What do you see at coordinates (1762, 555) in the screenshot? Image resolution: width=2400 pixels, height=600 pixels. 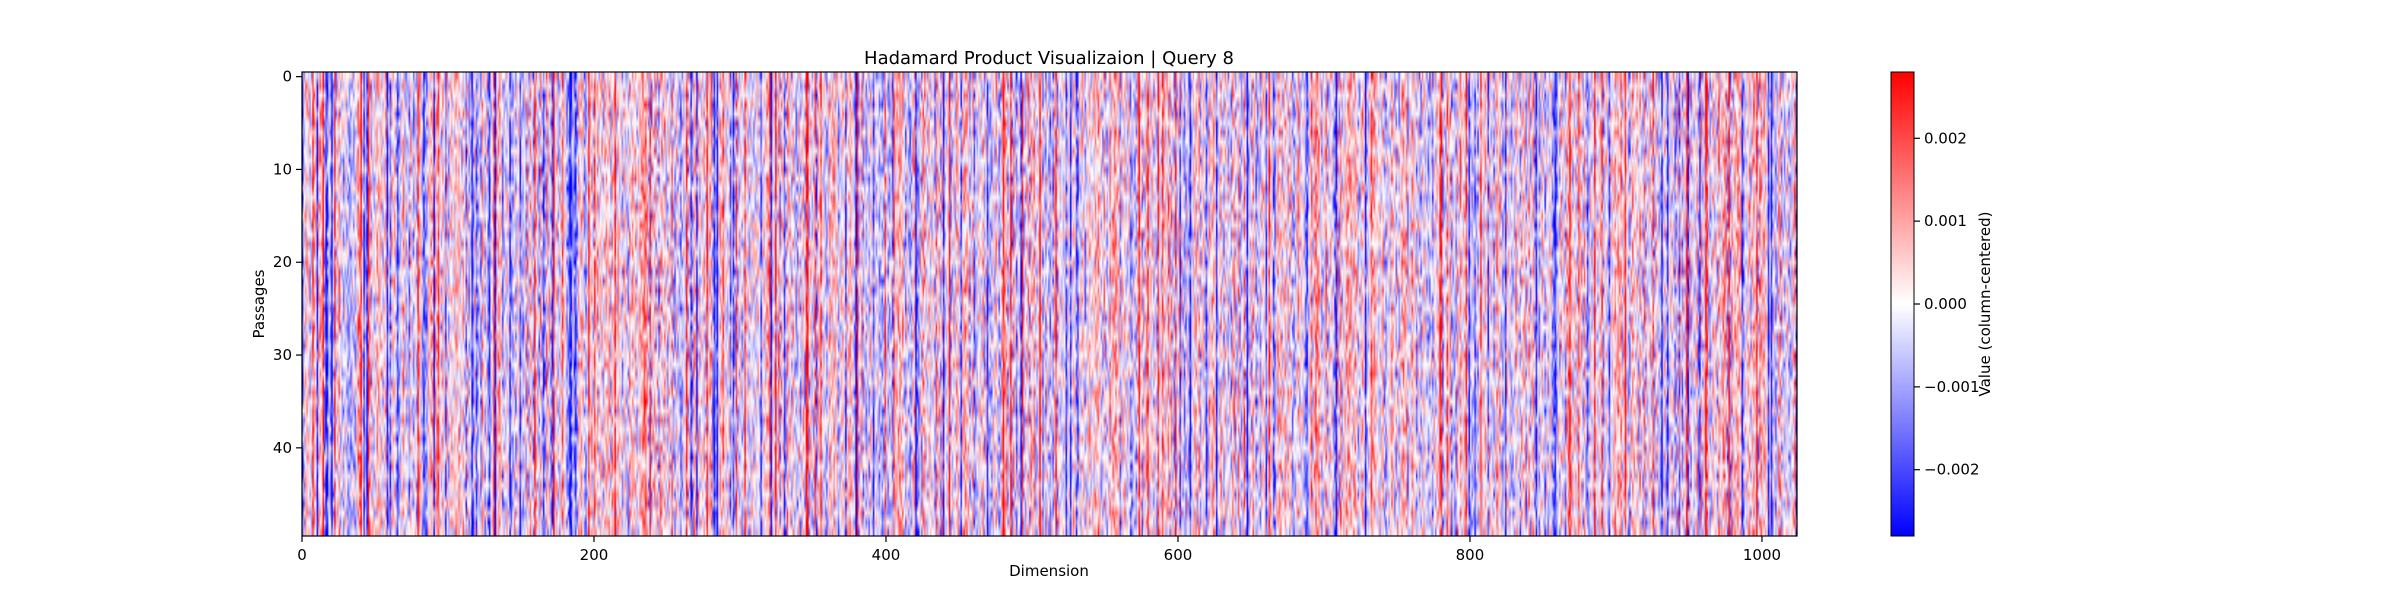 I see `x-tick-label: 1000` at bounding box center [1762, 555].